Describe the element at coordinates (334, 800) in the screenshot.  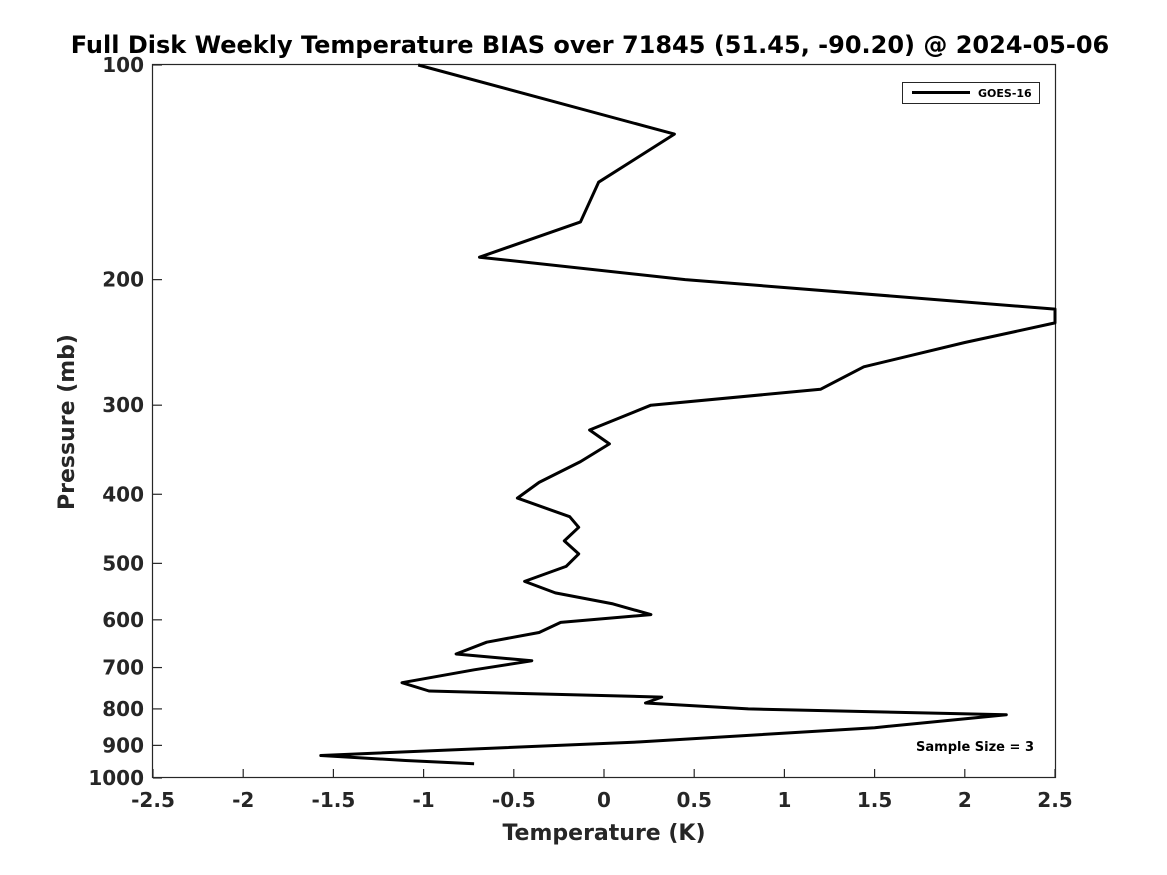
I see `x-tick-label: -1.5` at that location.